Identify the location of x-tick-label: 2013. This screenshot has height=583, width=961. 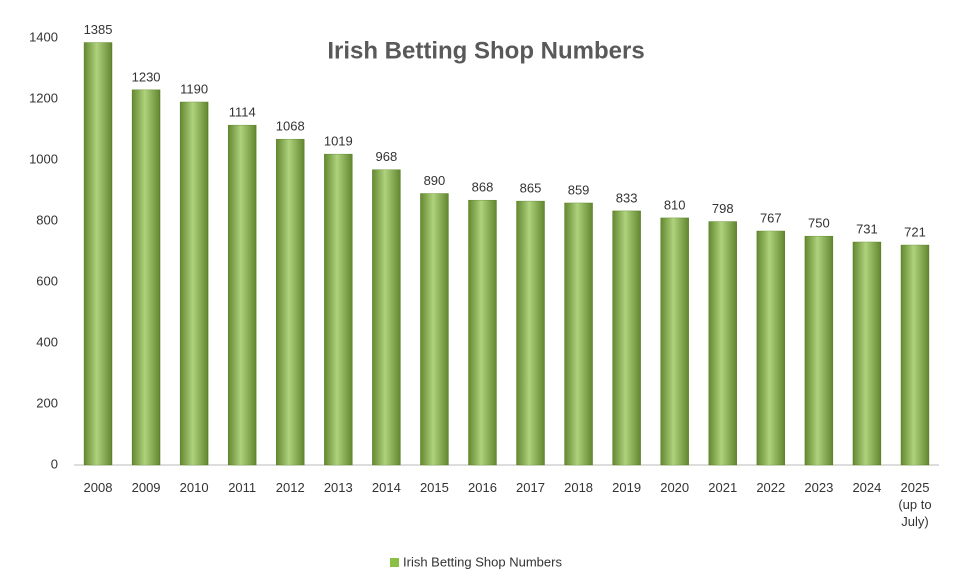
(338, 487).